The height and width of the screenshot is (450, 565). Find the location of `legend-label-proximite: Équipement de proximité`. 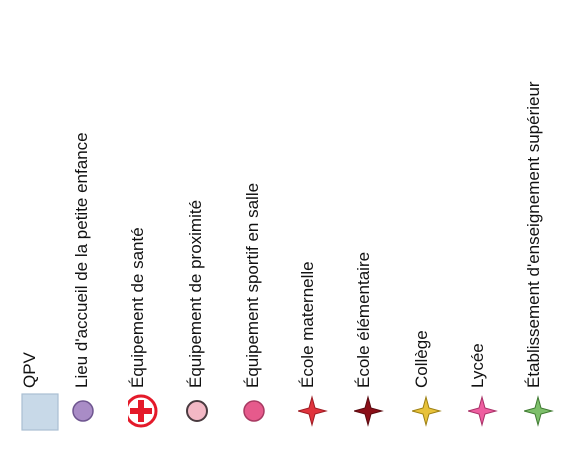

legend-label-proximite: Équipement de proximité is located at coordinates (195, 293).